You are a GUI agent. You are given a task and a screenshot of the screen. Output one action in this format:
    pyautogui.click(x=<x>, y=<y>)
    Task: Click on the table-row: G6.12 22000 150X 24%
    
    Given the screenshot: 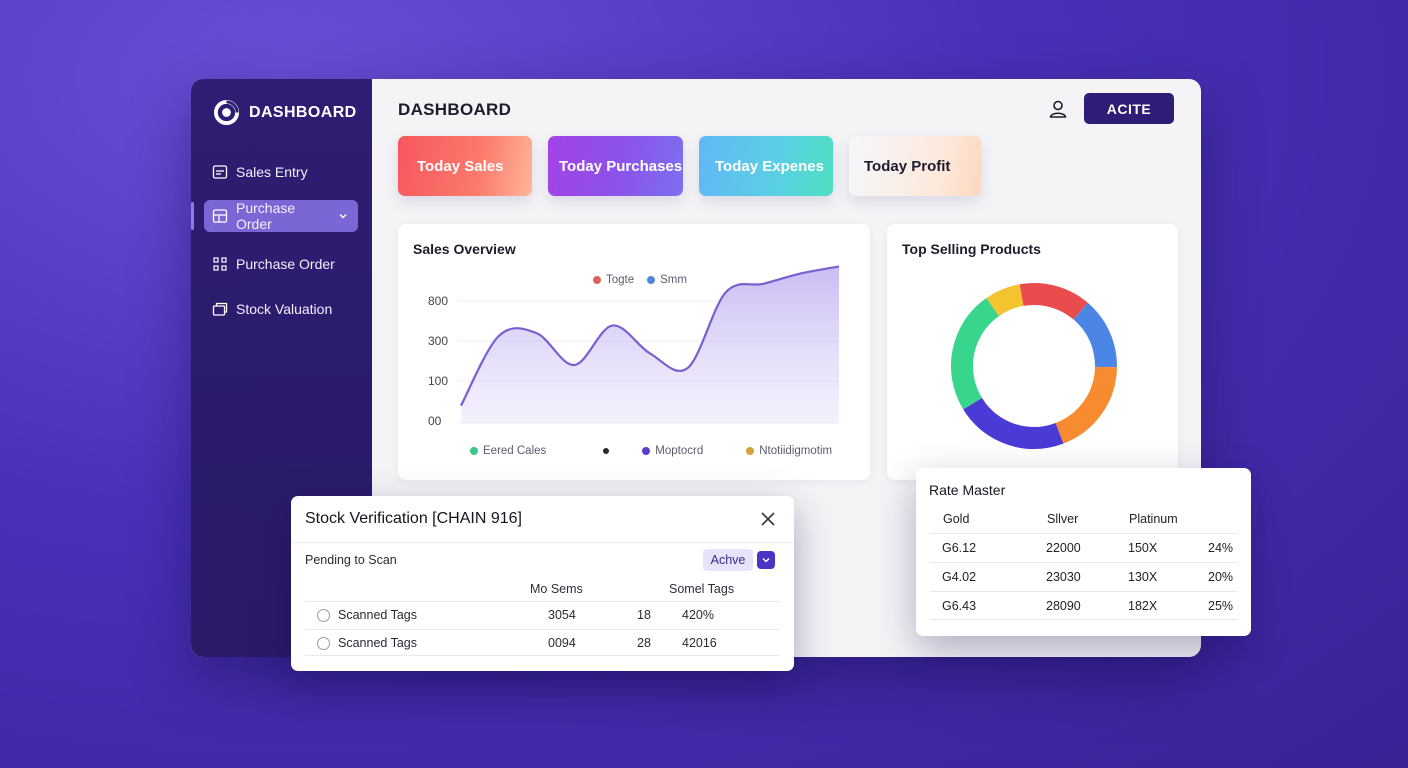 What is the action you would take?
    pyautogui.click(x=1083, y=547)
    